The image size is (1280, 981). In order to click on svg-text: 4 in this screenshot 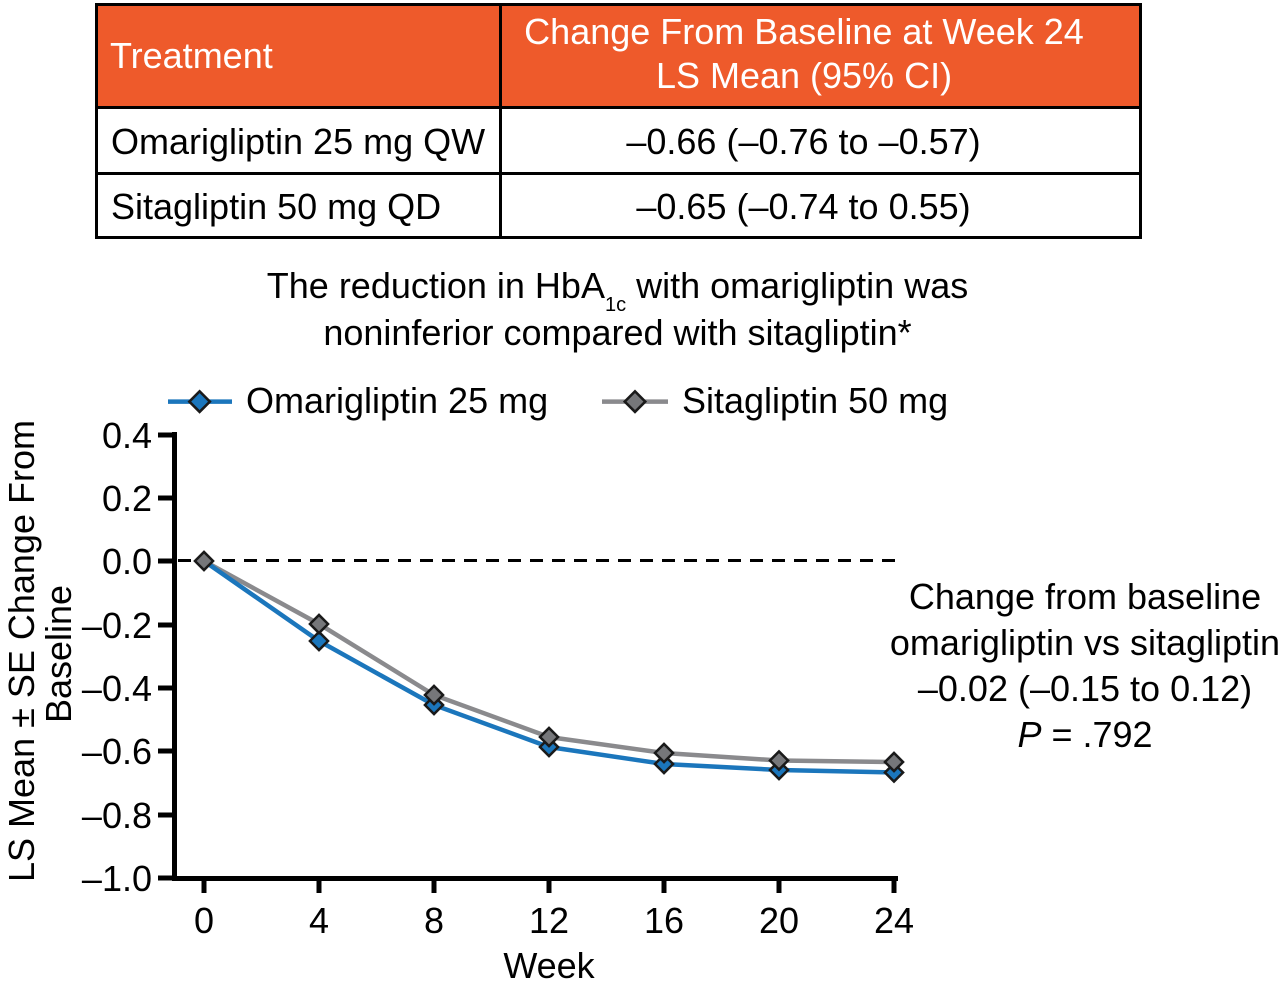, I will do `click(319, 920)`.